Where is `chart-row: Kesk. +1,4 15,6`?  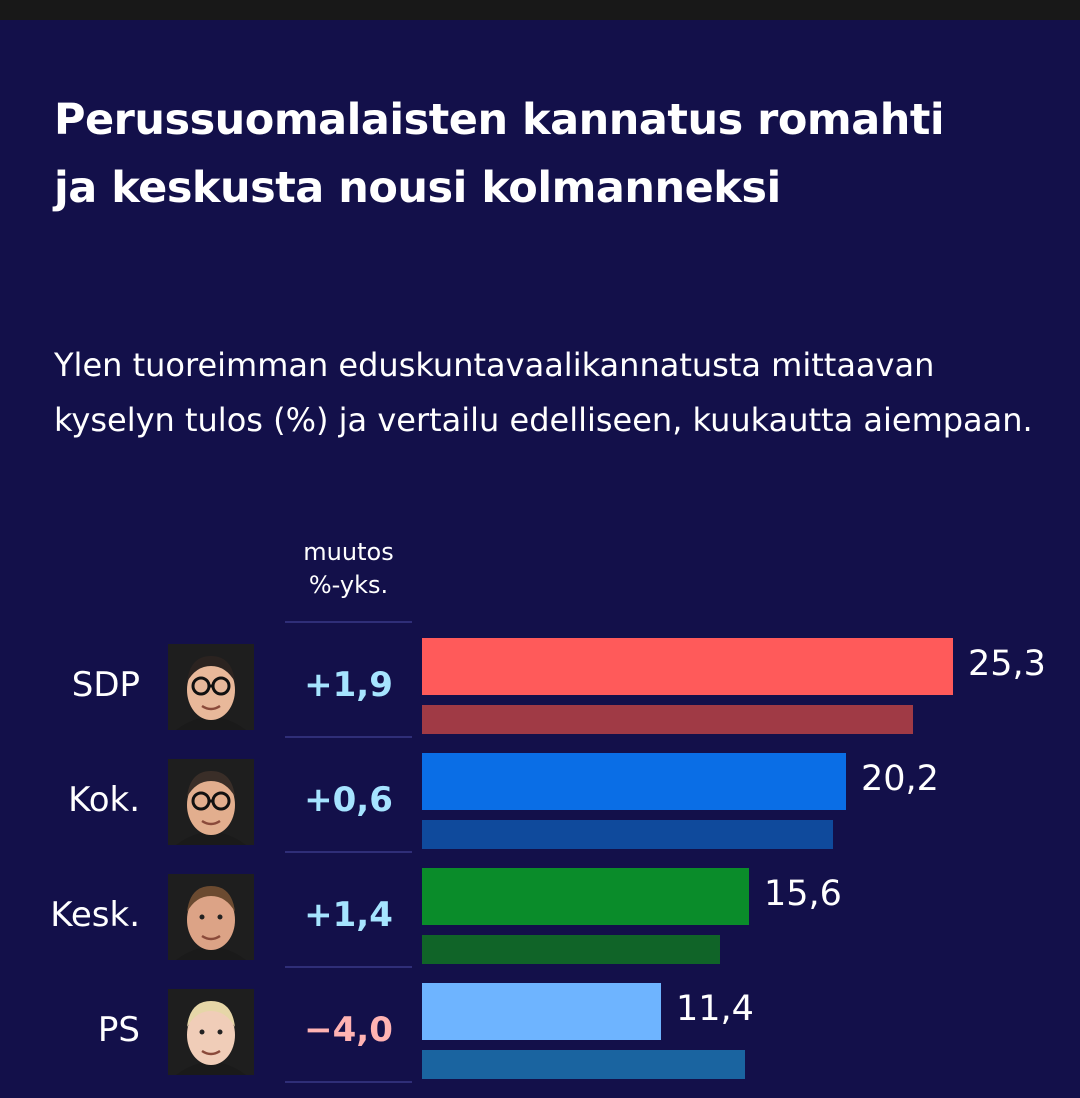 chart-row: Kesk. +1,4 15,6 is located at coordinates (540, 925).